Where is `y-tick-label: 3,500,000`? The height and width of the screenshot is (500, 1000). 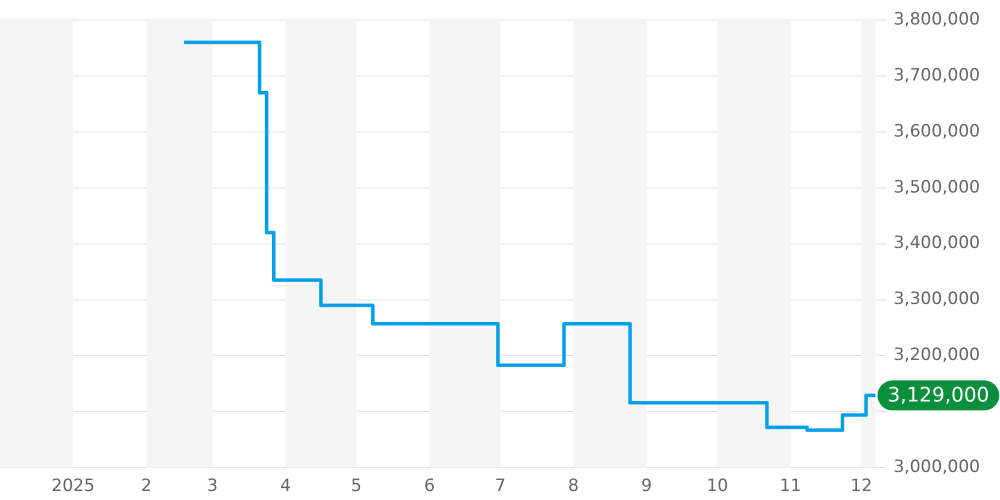 y-tick-label: 3,500,000 is located at coordinates (936, 187).